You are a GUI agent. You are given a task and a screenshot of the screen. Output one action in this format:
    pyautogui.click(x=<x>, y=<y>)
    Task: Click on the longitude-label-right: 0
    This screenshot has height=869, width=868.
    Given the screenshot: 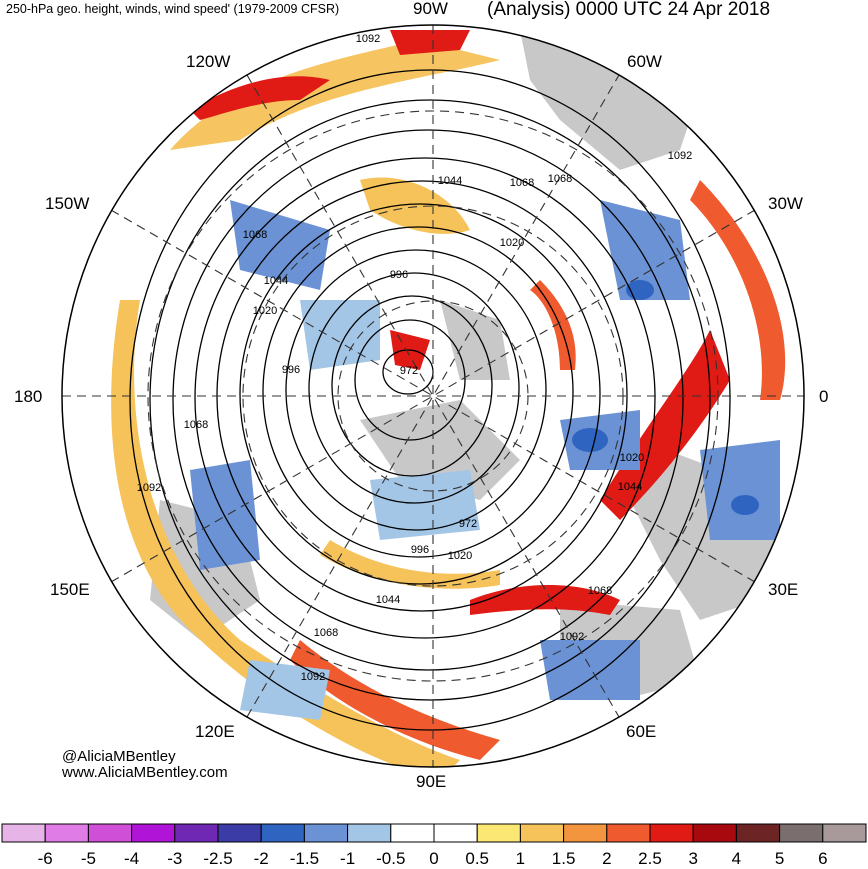 What is the action you would take?
    pyautogui.click(x=824, y=396)
    